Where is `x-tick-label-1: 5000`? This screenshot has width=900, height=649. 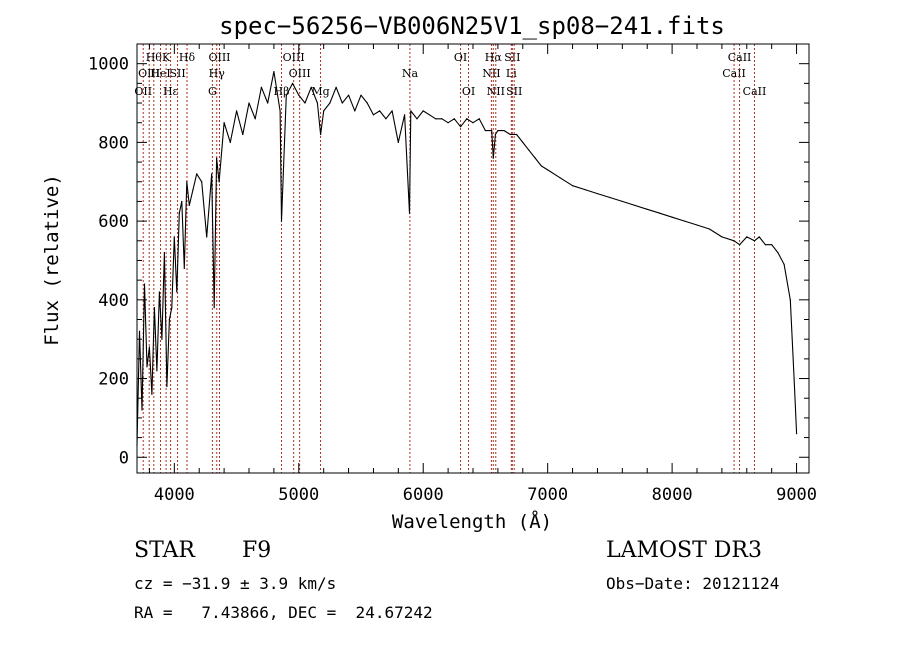
x-tick-label-1: 5000 is located at coordinates (298, 495).